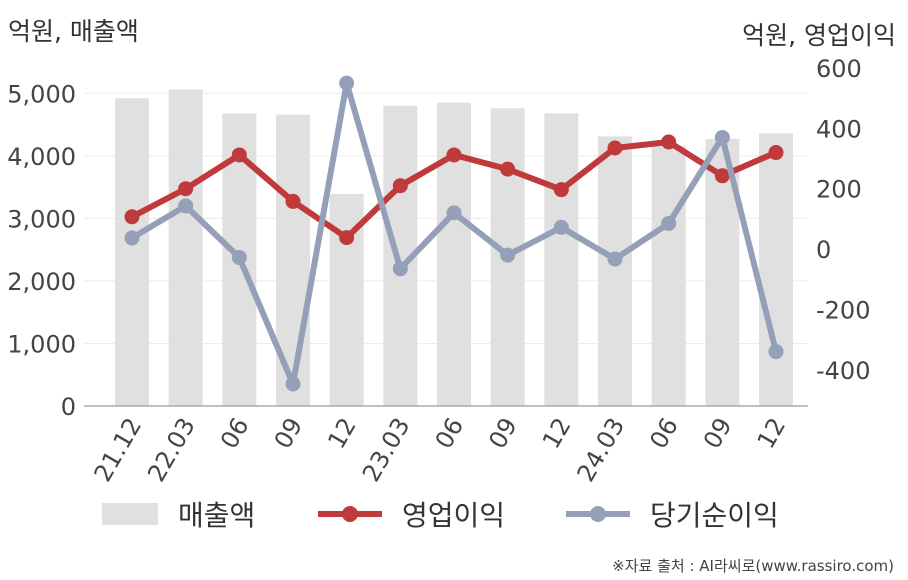 The width and height of the screenshot is (908, 580). I want to click on legend-label-net-income: 당기순이익, so click(714, 515).